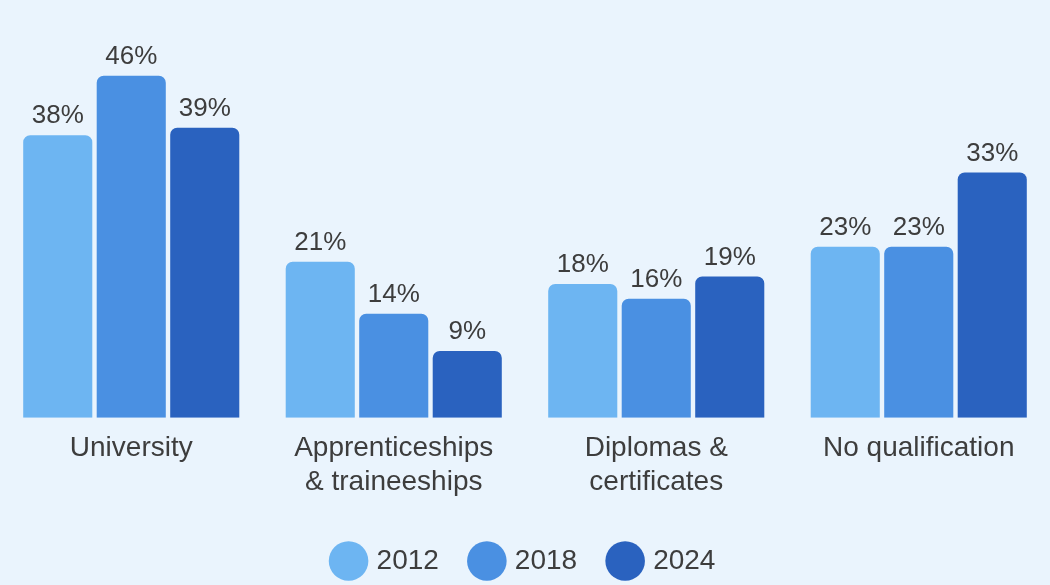 Image resolution: width=1050 pixels, height=585 pixels. What do you see at coordinates (729, 255) in the screenshot?
I see `data-label: 19%` at bounding box center [729, 255].